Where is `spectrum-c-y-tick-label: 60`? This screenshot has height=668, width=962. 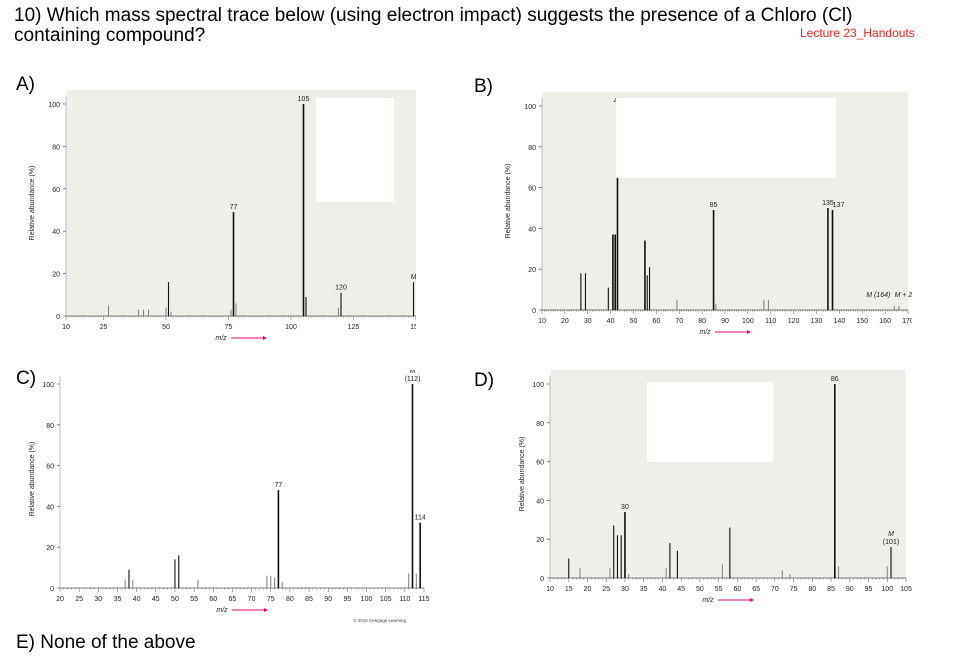 spectrum-c-y-tick-label: 60 is located at coordinates (50, 467).